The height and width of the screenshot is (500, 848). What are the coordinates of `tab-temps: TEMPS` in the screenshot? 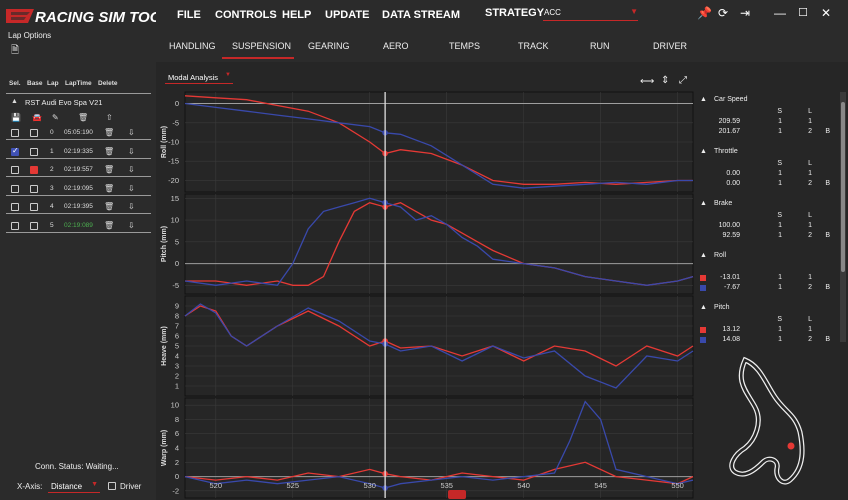 It's located at (465, 46).